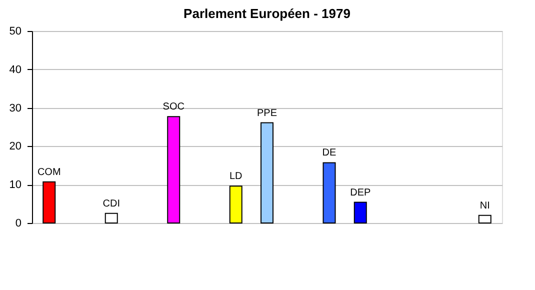  Describe the element at coordinates (111, 204) in the screenshot. I see `x-tick-label: CDI` at that location.